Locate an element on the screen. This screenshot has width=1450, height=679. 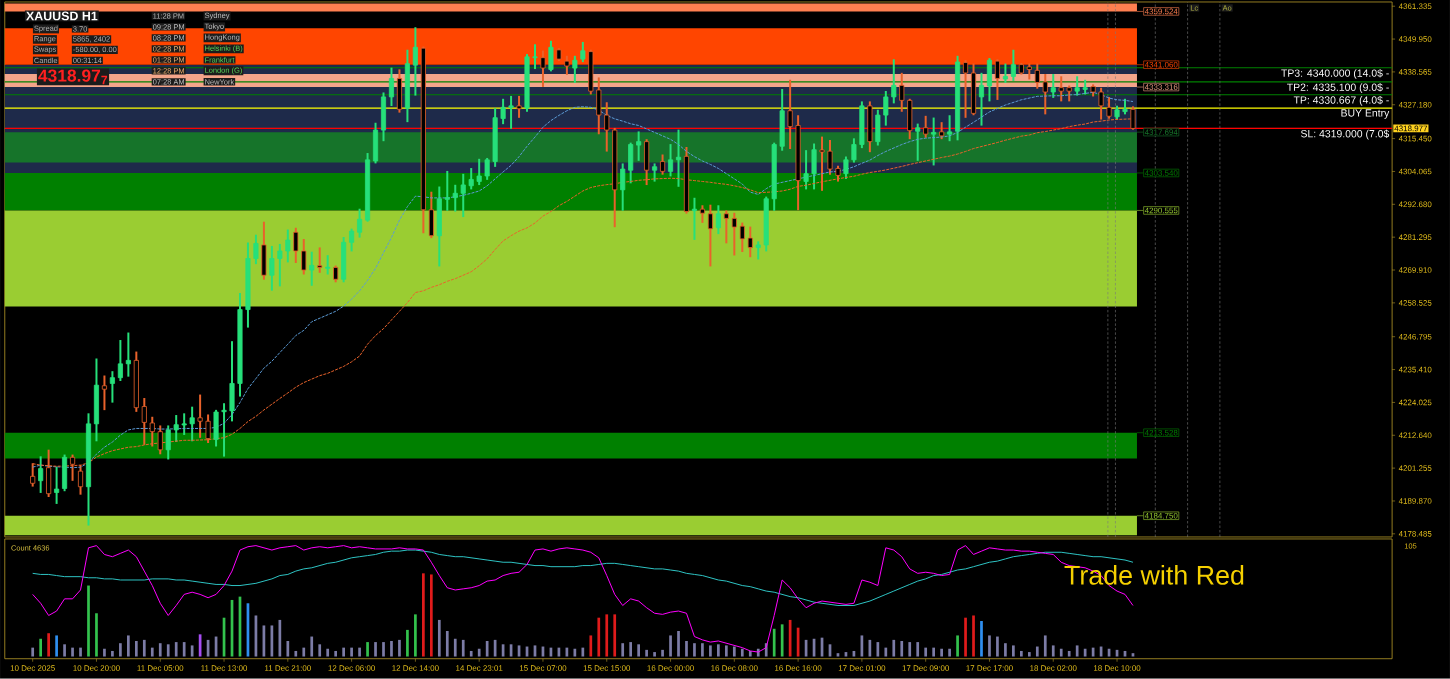
ref-line-label: BUY Entry is located at coordinates (1365, 114).